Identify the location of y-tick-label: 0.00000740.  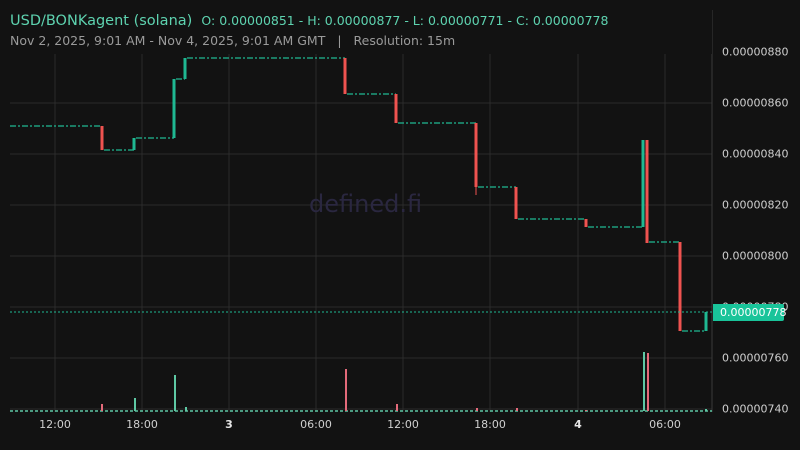
(755, 409).